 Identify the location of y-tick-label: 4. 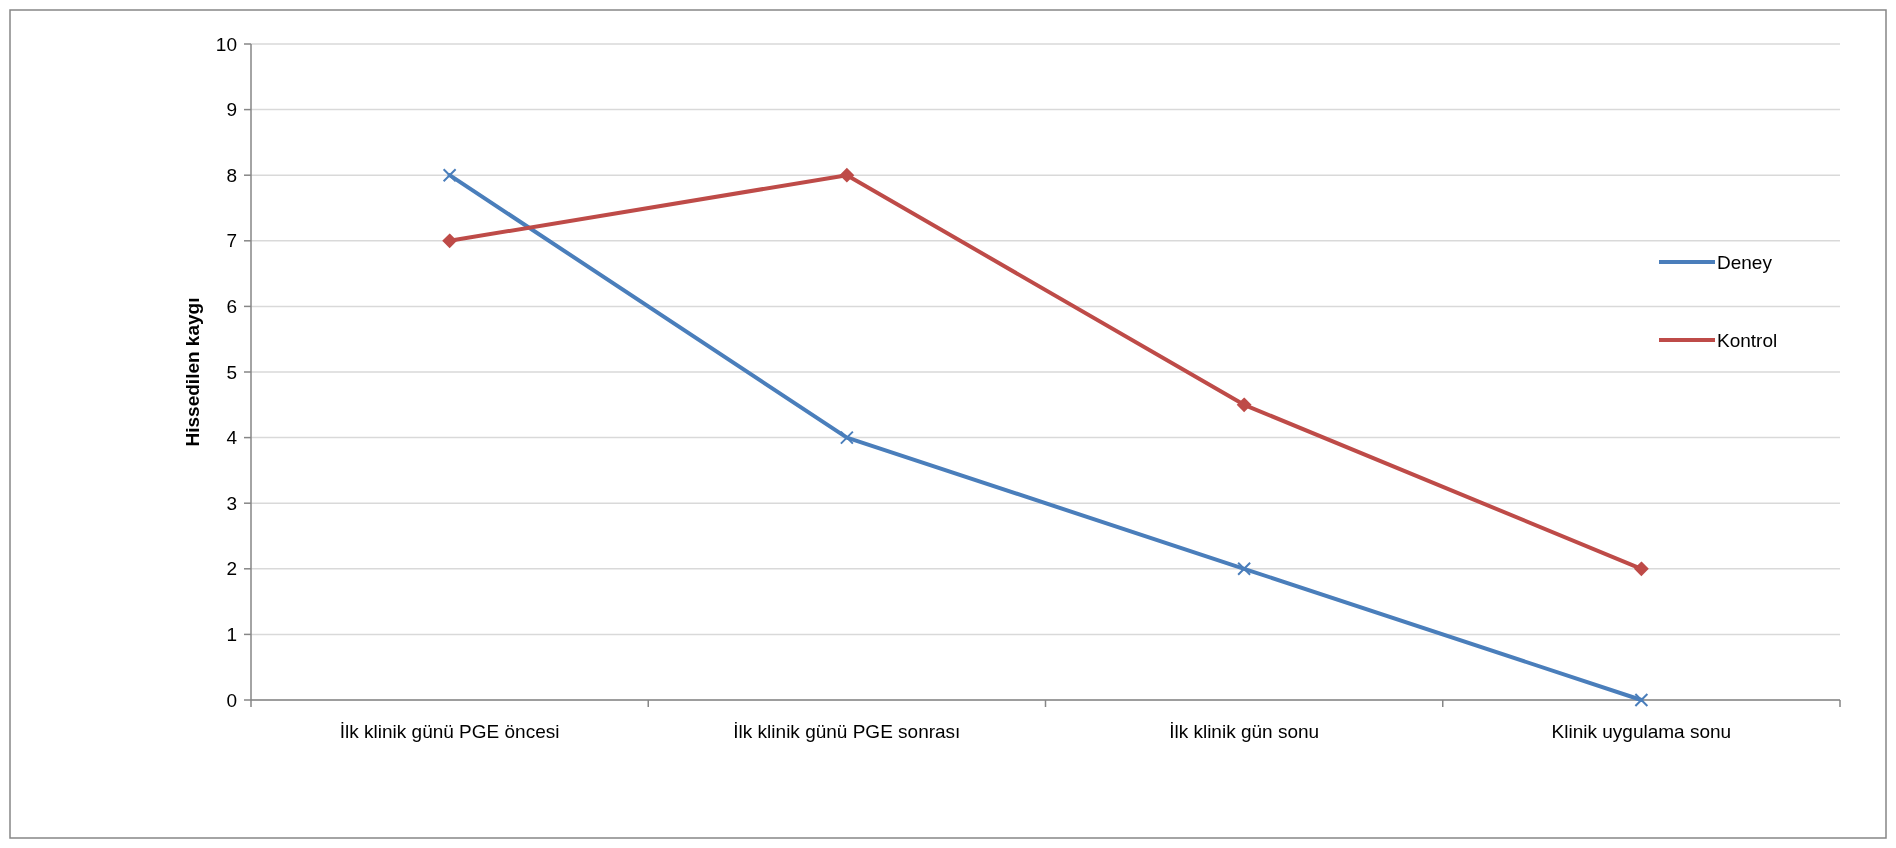
(232, 438).